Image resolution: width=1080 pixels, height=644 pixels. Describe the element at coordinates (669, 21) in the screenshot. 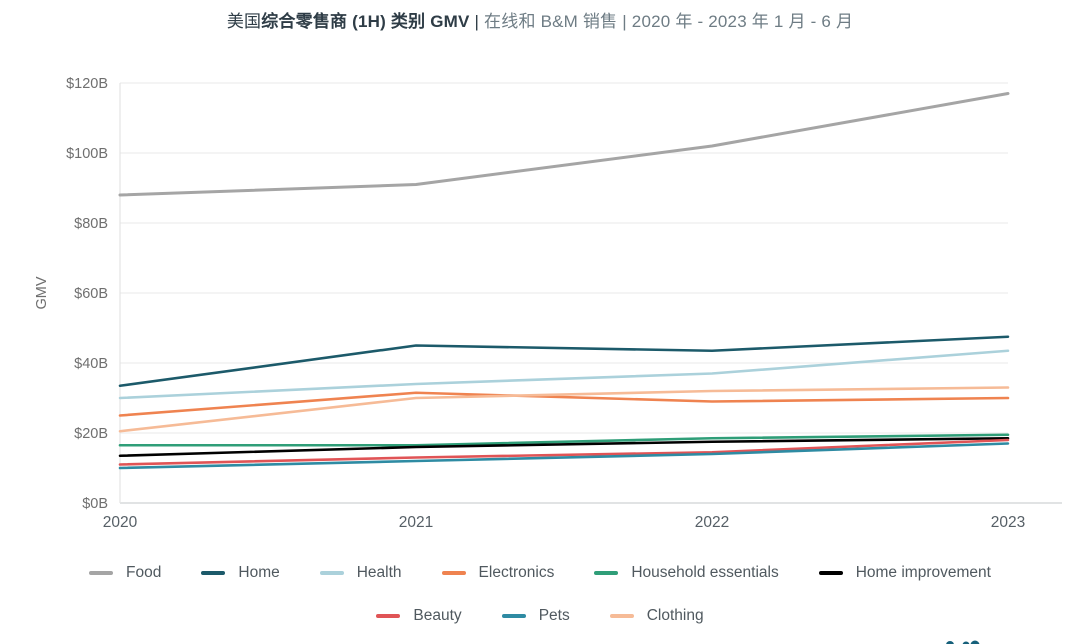

I see `title-subtitle: 在线和 B&M 销售 | 2020 年 - 2023 年 1 月 - 6 月` at that location.